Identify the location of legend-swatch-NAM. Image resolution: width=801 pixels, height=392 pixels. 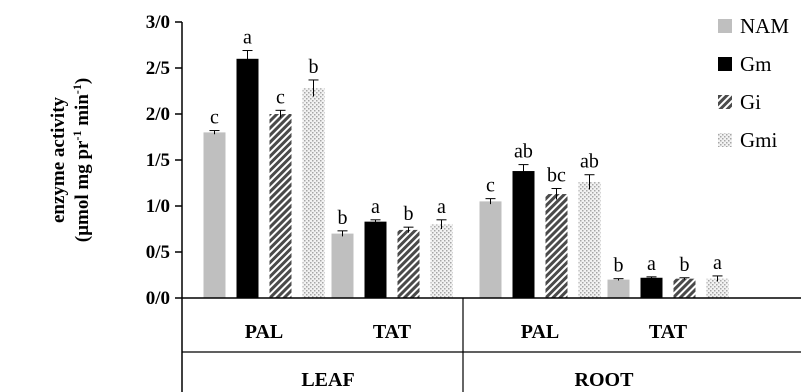
(725, 26).